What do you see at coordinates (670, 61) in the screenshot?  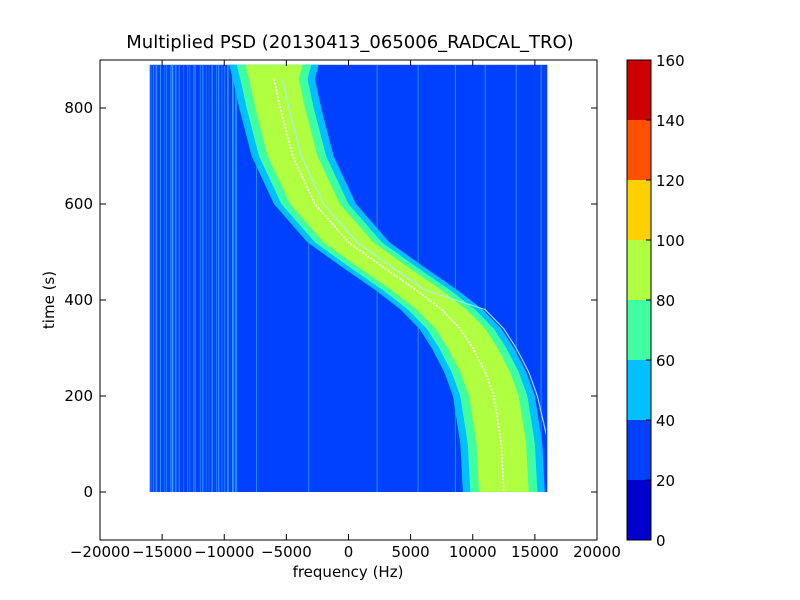 I see `colorbar-tick-label: 160` at bounding box center [670, 61].